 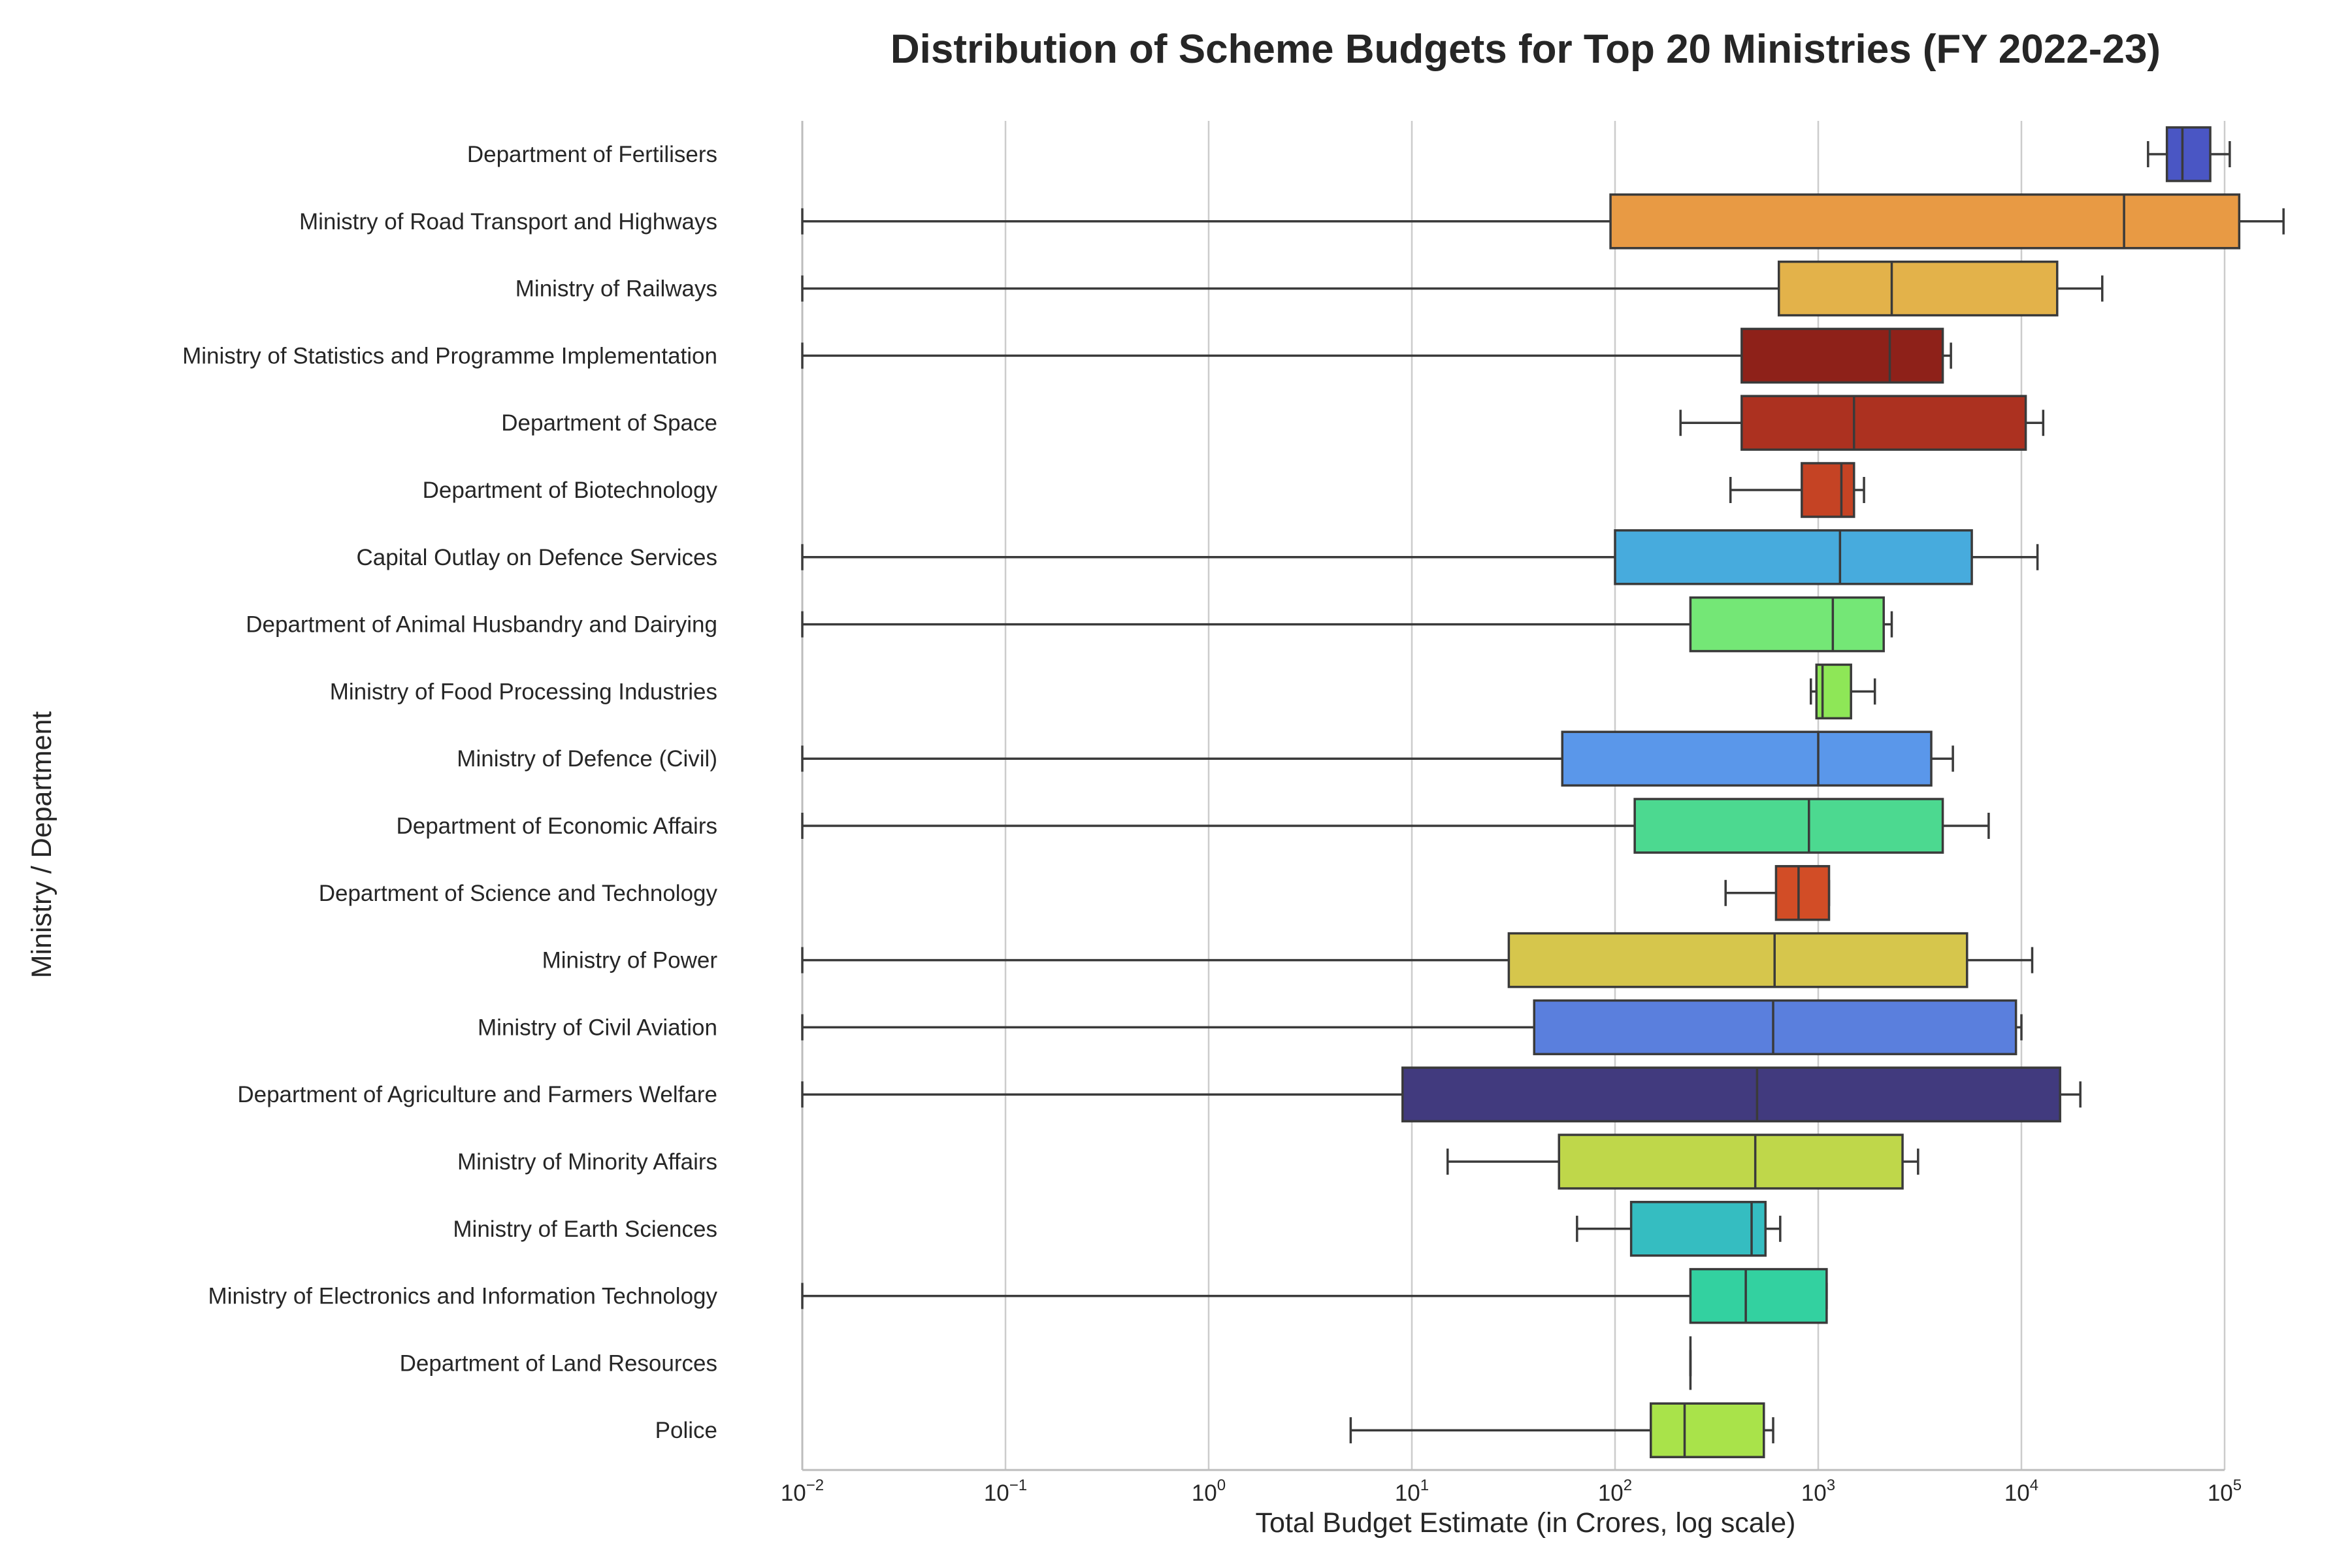 I want to click on category-label: Department of Fertilisers, so click(x=592, y=154).